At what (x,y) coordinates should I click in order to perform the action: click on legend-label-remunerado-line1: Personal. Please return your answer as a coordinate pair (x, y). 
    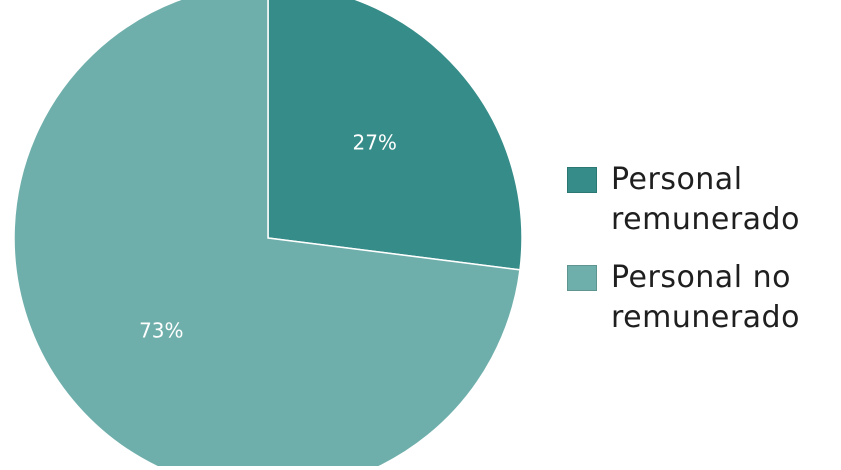
    Looking at the image, I should click on (677, 179).